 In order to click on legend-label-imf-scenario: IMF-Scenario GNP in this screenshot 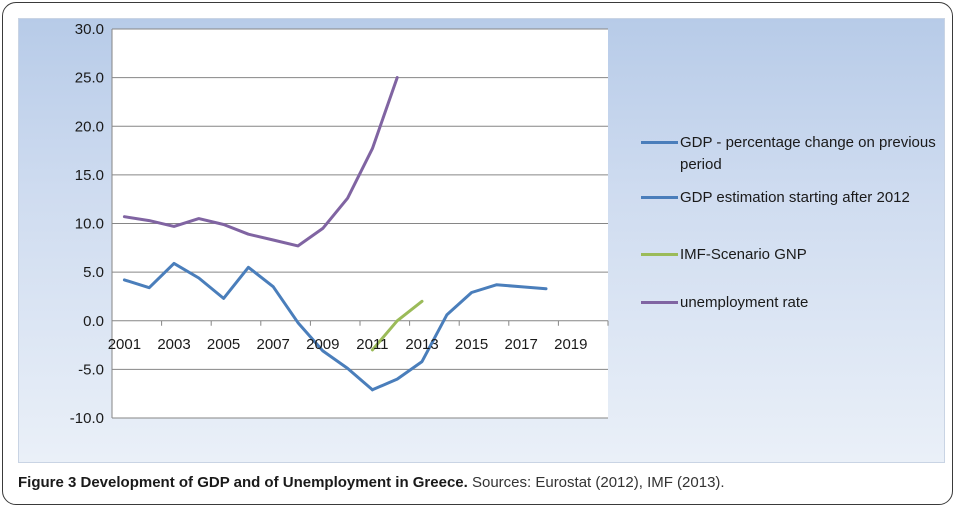, I will do `click(743, 254)`.